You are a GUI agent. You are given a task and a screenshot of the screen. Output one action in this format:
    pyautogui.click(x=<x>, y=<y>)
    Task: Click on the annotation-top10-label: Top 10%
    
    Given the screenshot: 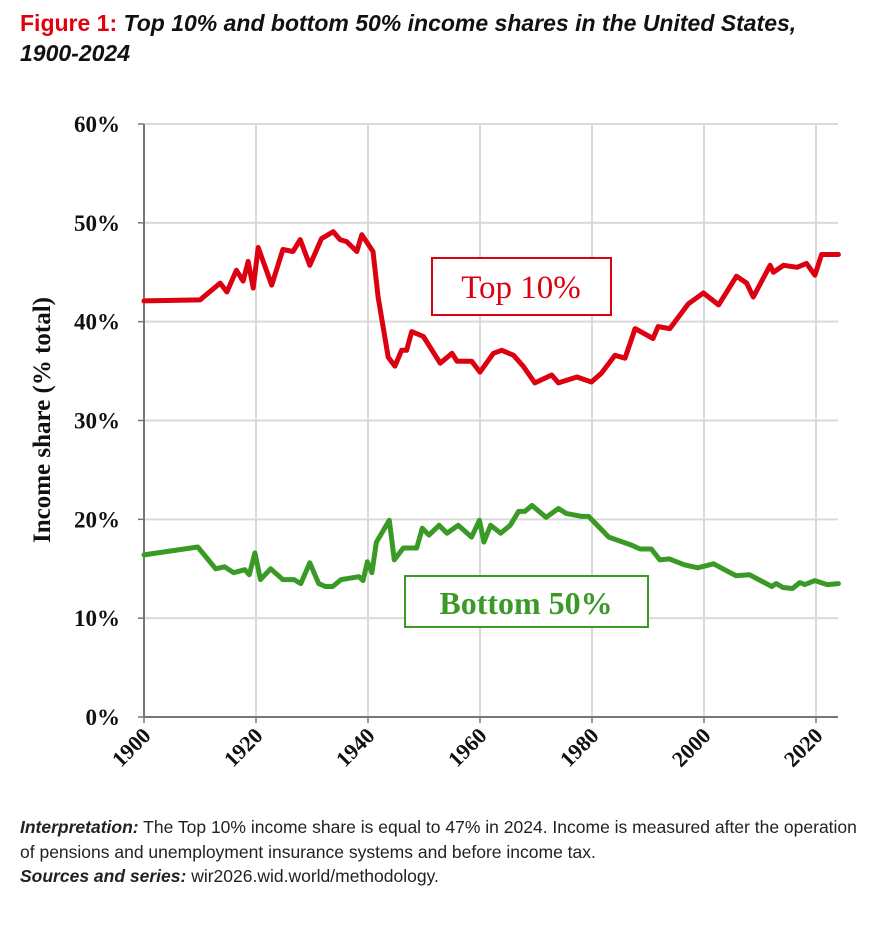 What is the action you would take?
    pyautogui.click(x=521, y=288)
    